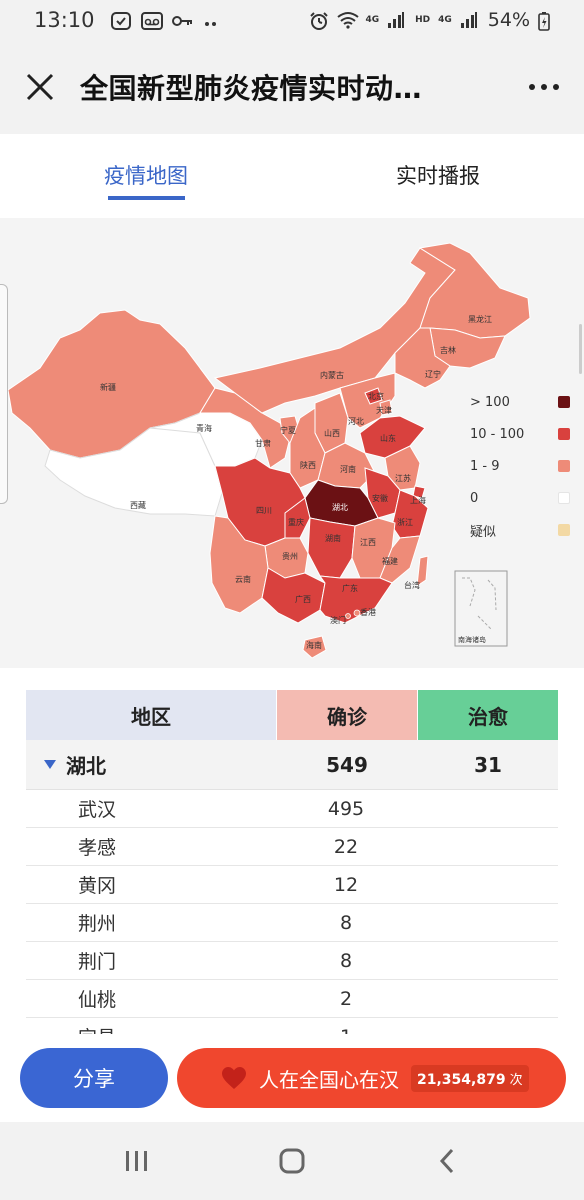 Image resolution: width=584 pixels, height=1200 pixels. What do you see at coordinates (97, 962) in the screenshot?
I see `city-name: 荆门` at bounding box center [97, 962].